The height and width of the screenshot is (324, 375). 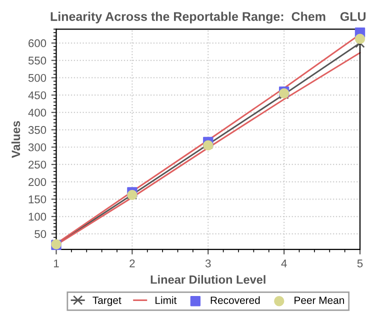 I want to click on y-axis-title: Values, so click(x=15, y=139).